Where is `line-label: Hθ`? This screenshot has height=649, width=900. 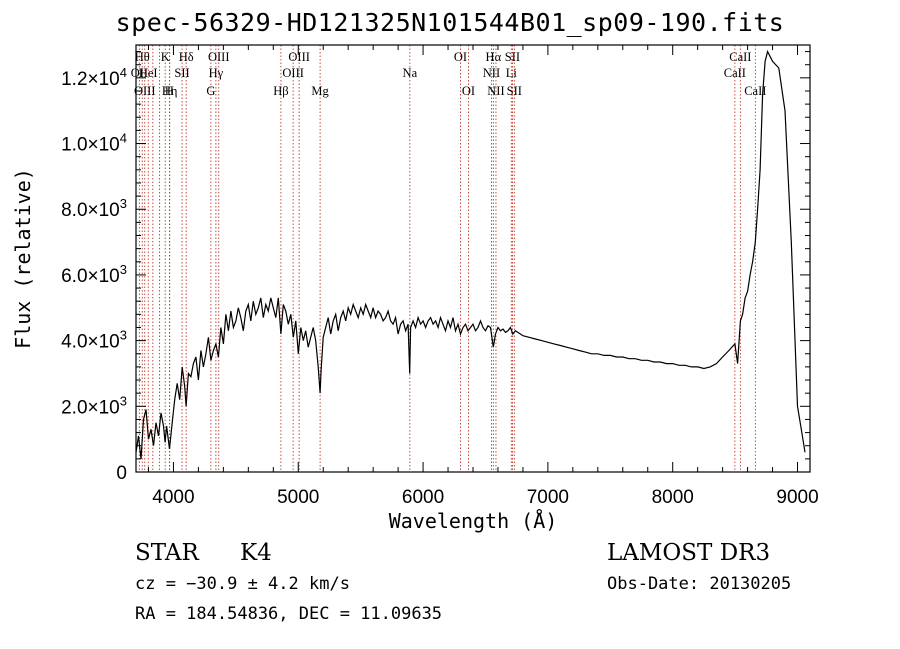
line-label: Hθ is located at coordinates (142, 57).